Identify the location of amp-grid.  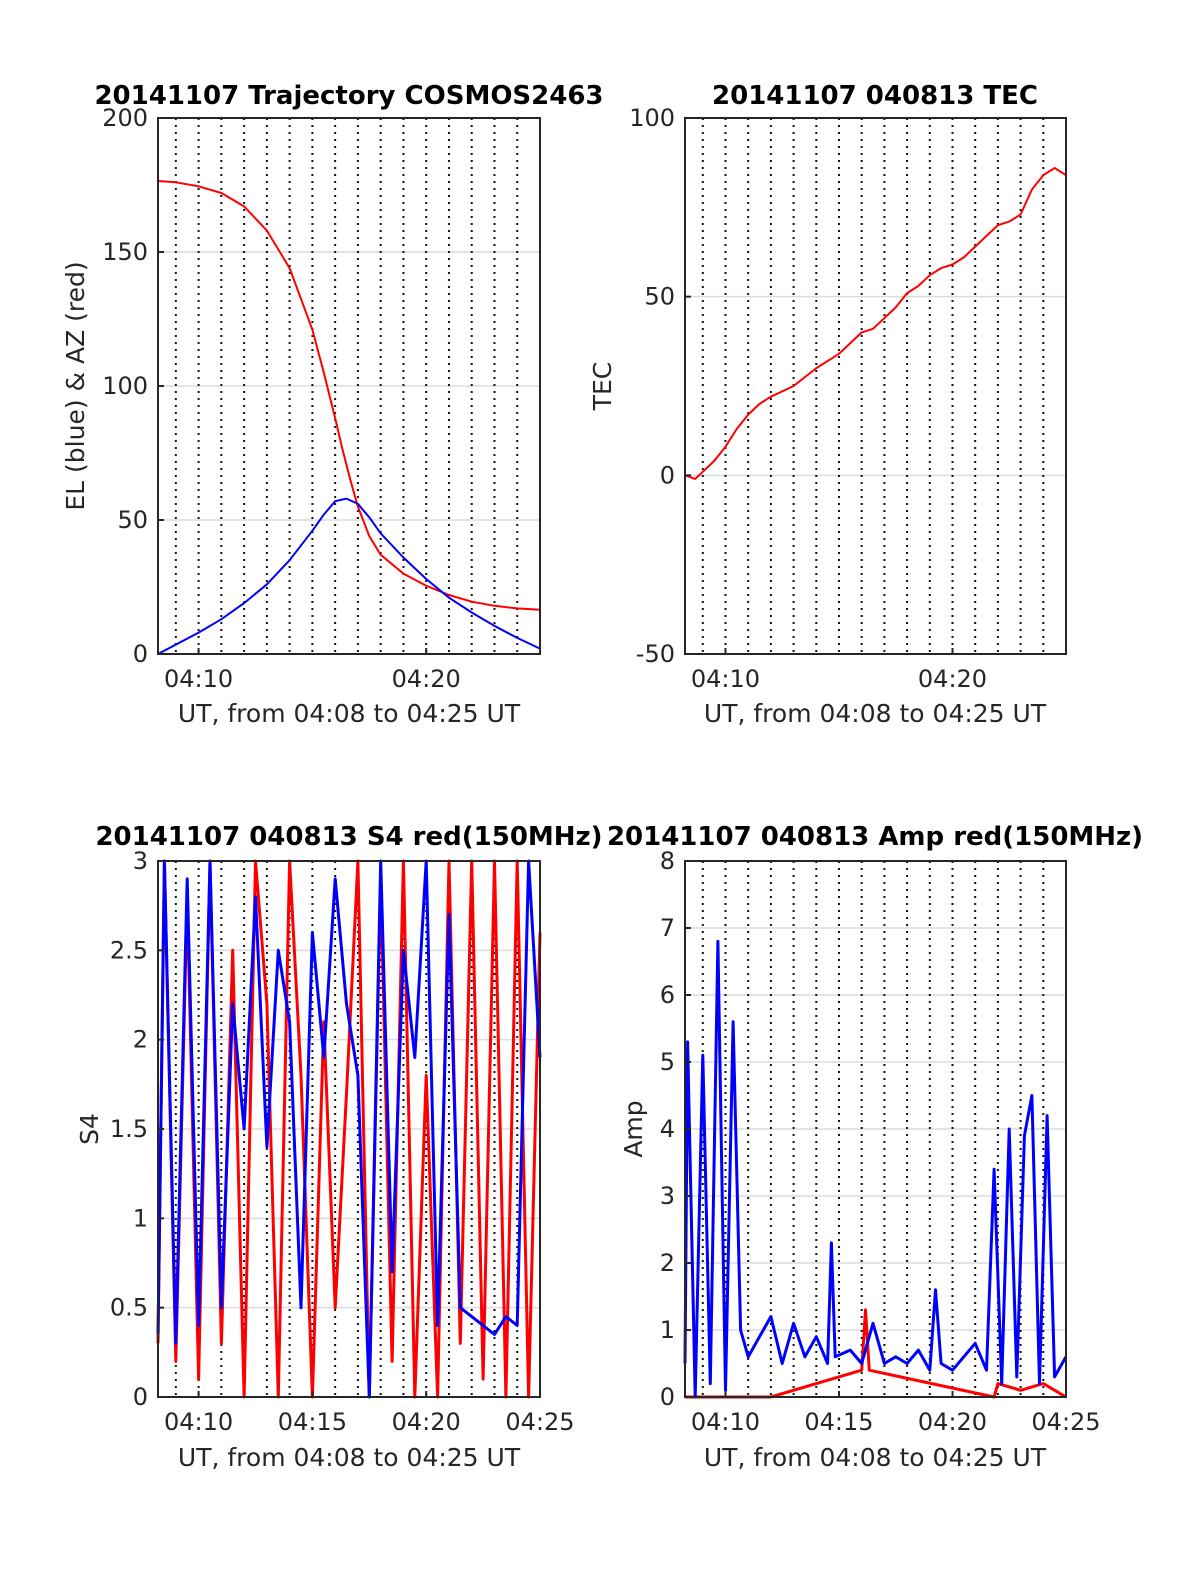
(875, 1129).